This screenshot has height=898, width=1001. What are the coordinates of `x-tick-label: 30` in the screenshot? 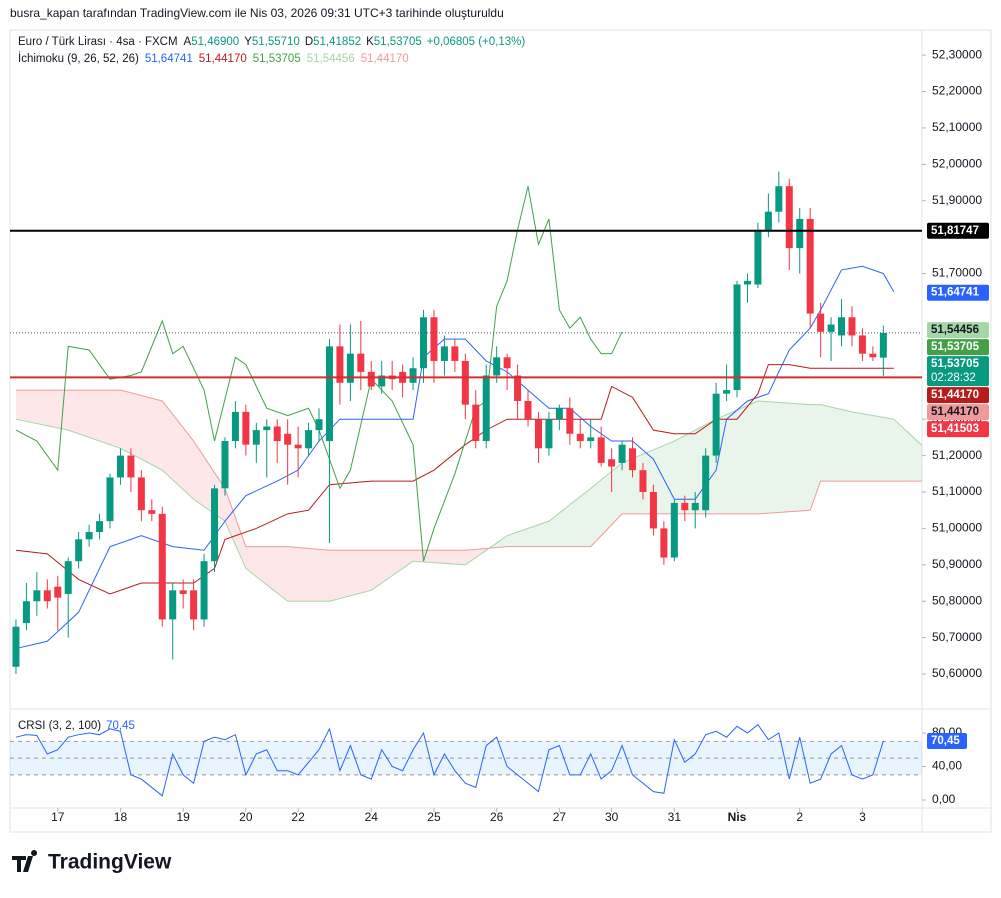 It's located at (612, 817).